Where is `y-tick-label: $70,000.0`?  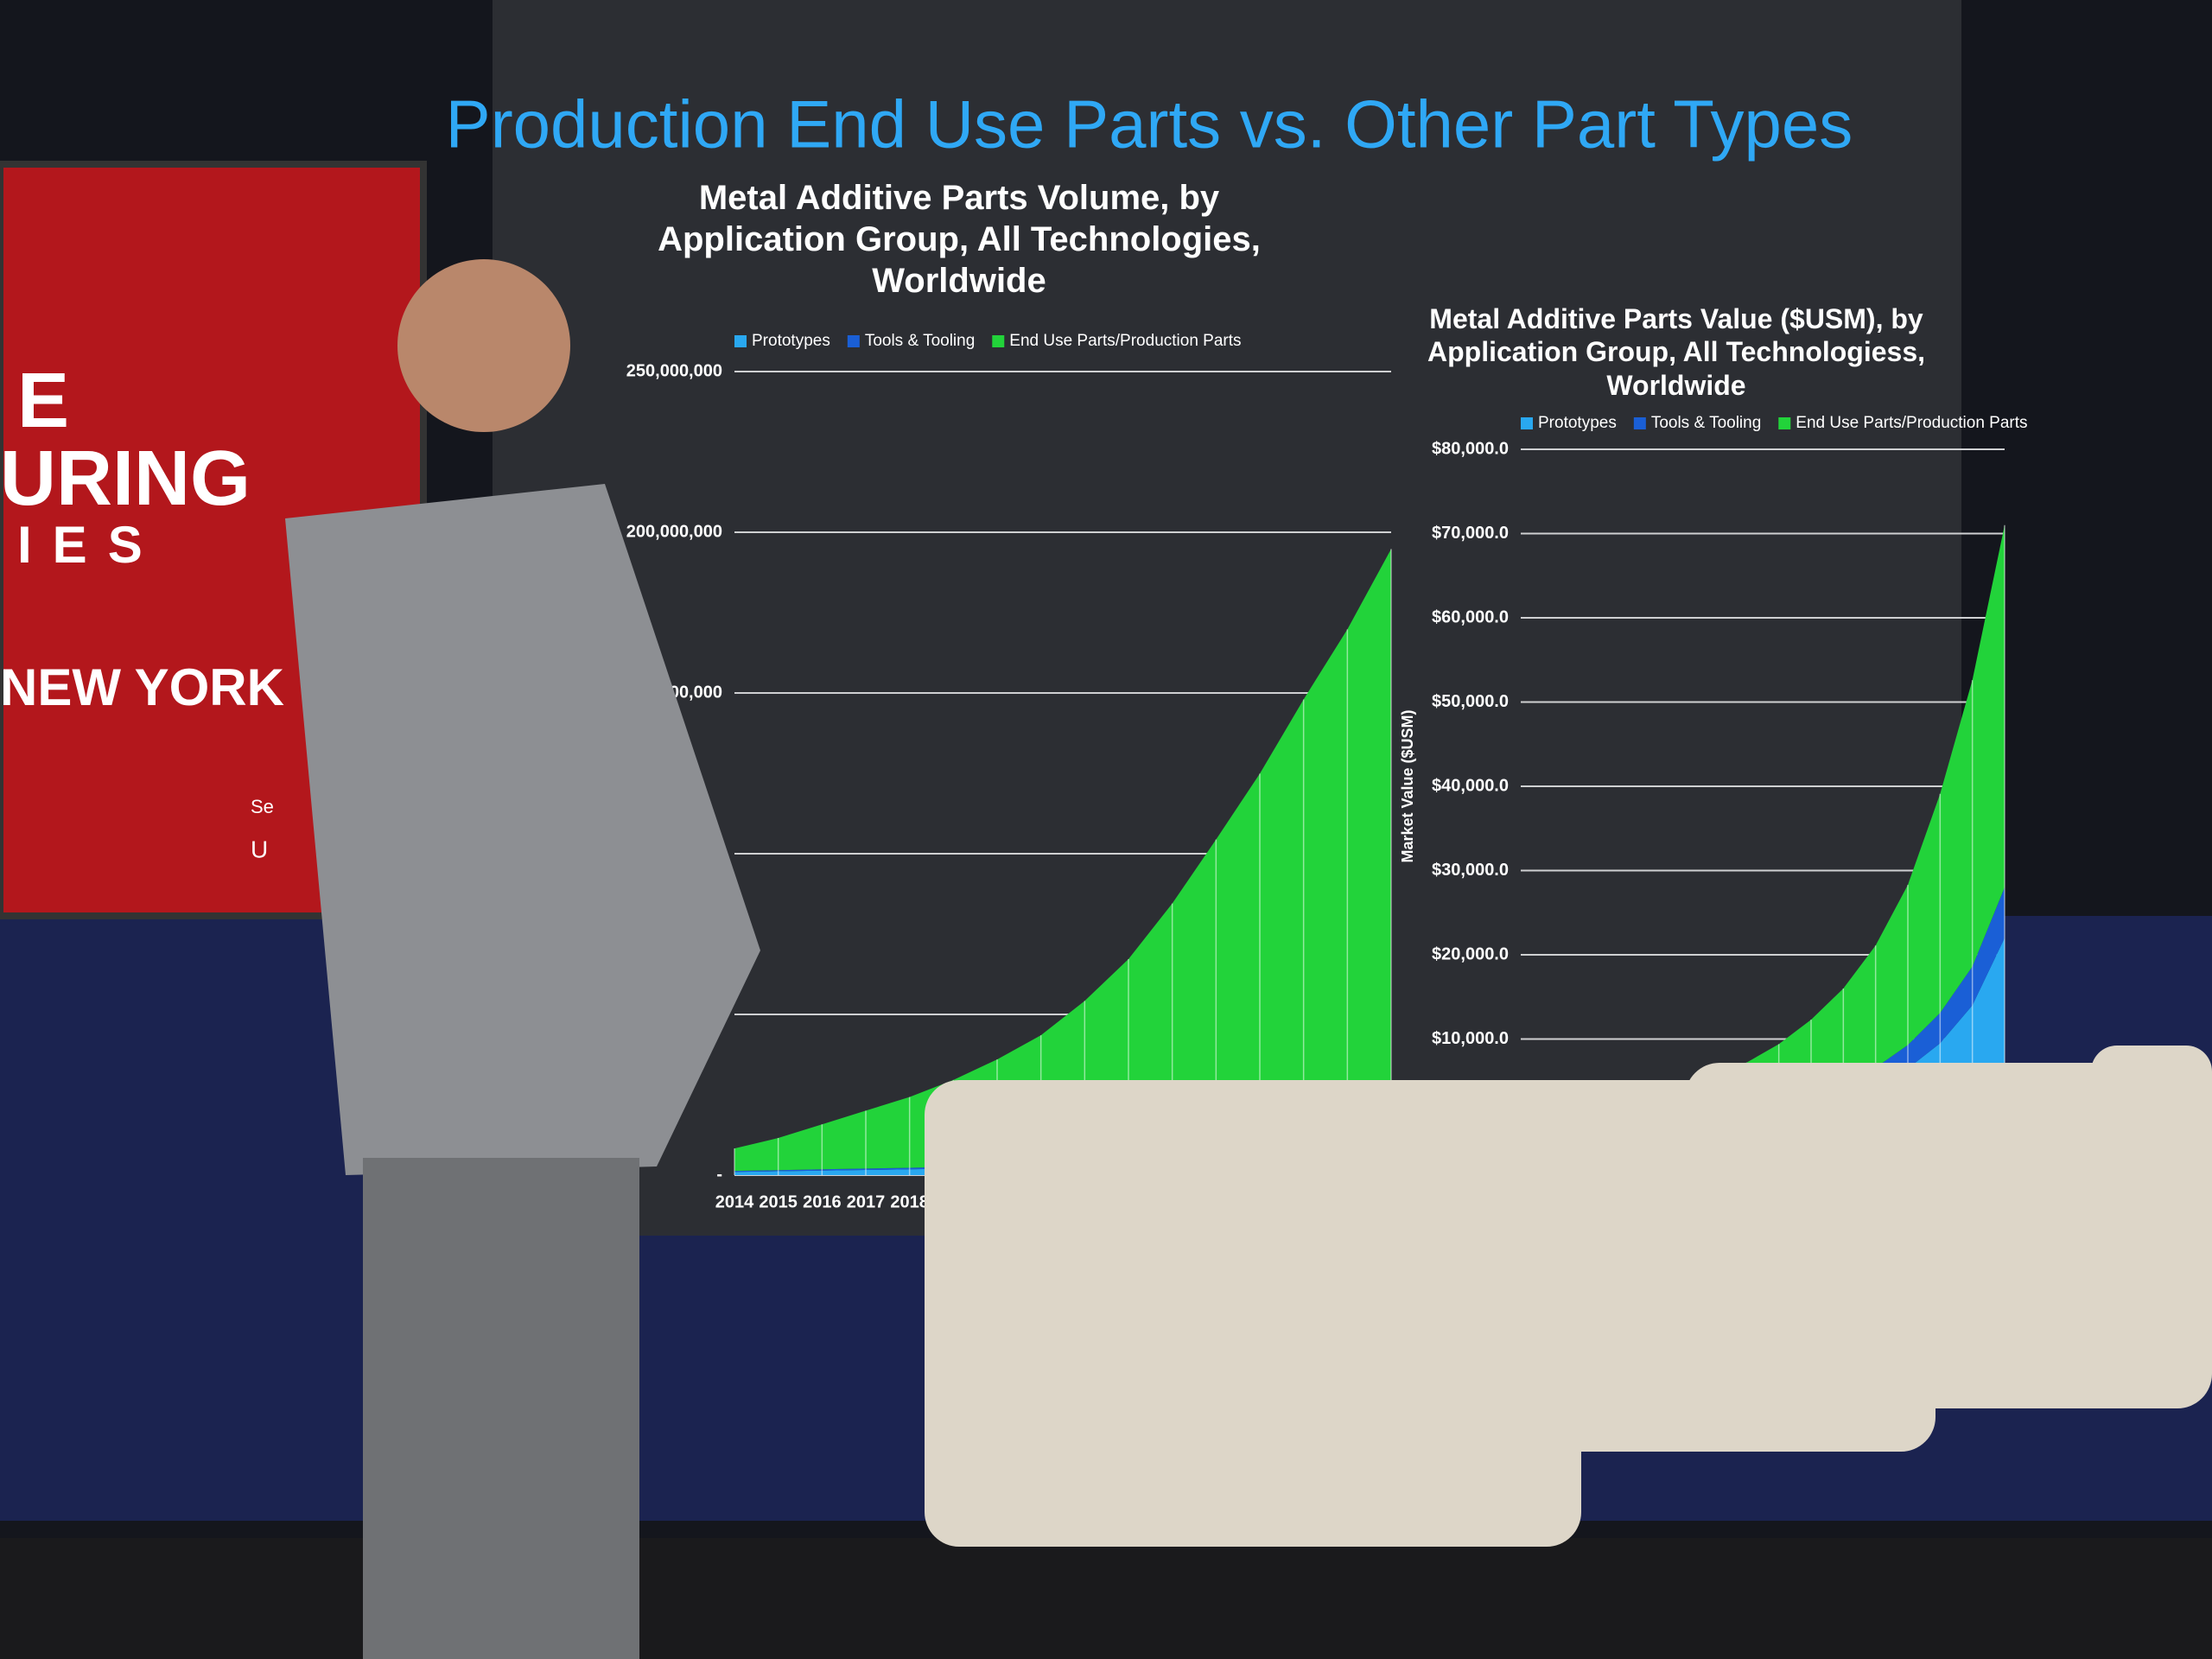 y-tick-label: $70,000.0 is located at coordinates (1470, 533).